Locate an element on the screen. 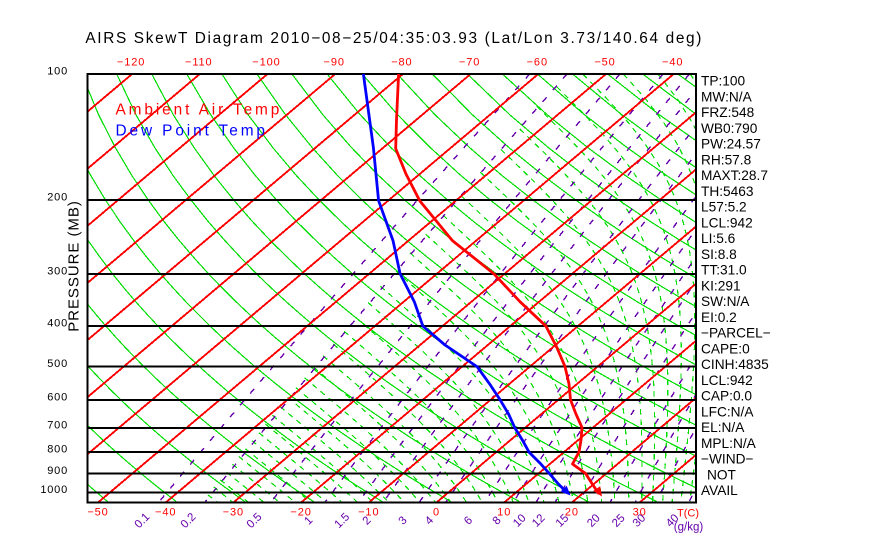 This screenshot has width=870, height=560. svg-text: SW:N/A is located at coordinates (725, 301).